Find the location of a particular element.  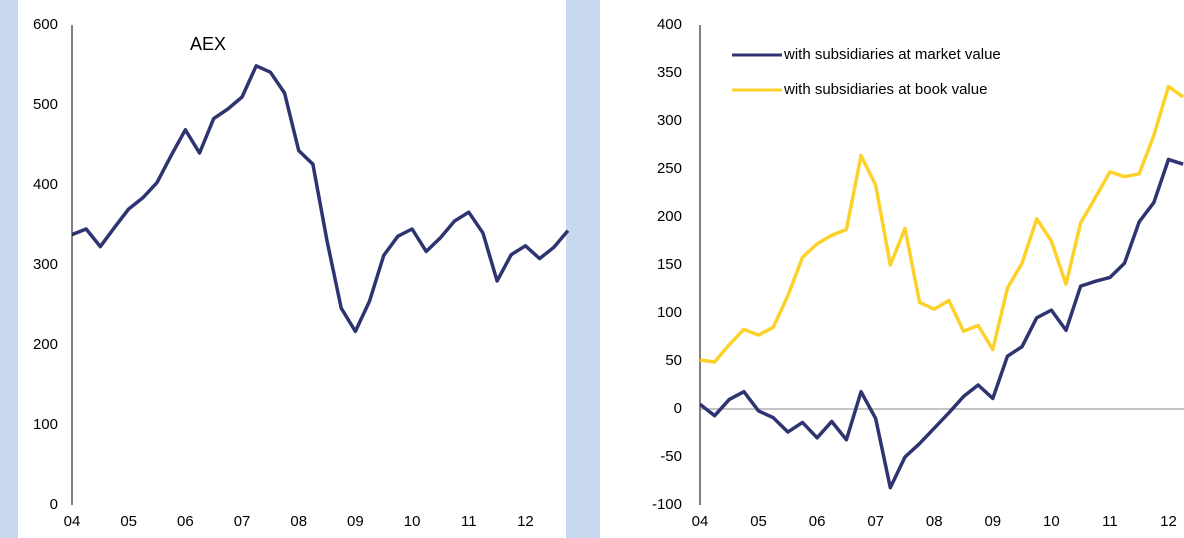

chart-title: AEX is located at coordinates (208, 44).